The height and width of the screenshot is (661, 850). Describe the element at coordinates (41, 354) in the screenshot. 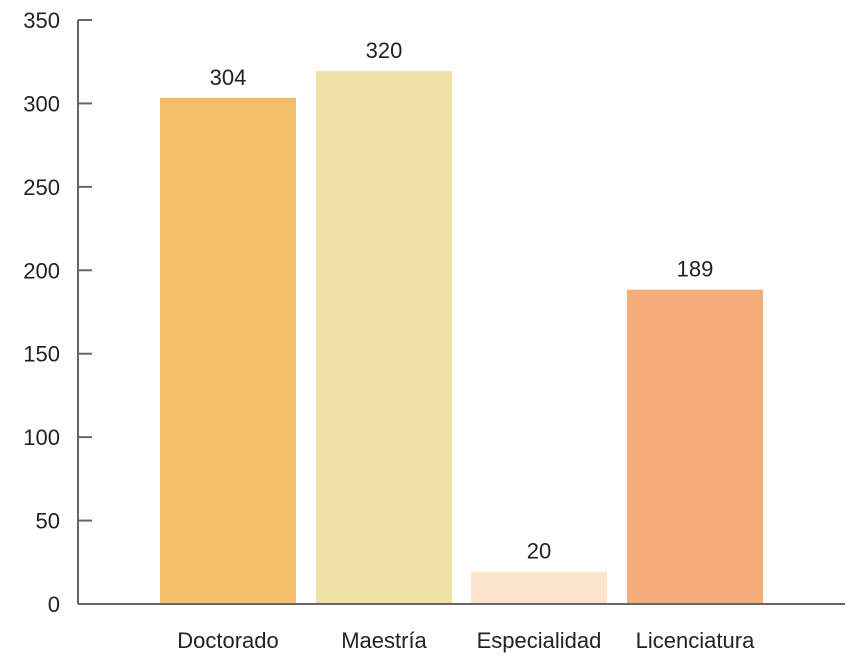

I see `y-tick-label: 150` at that location.